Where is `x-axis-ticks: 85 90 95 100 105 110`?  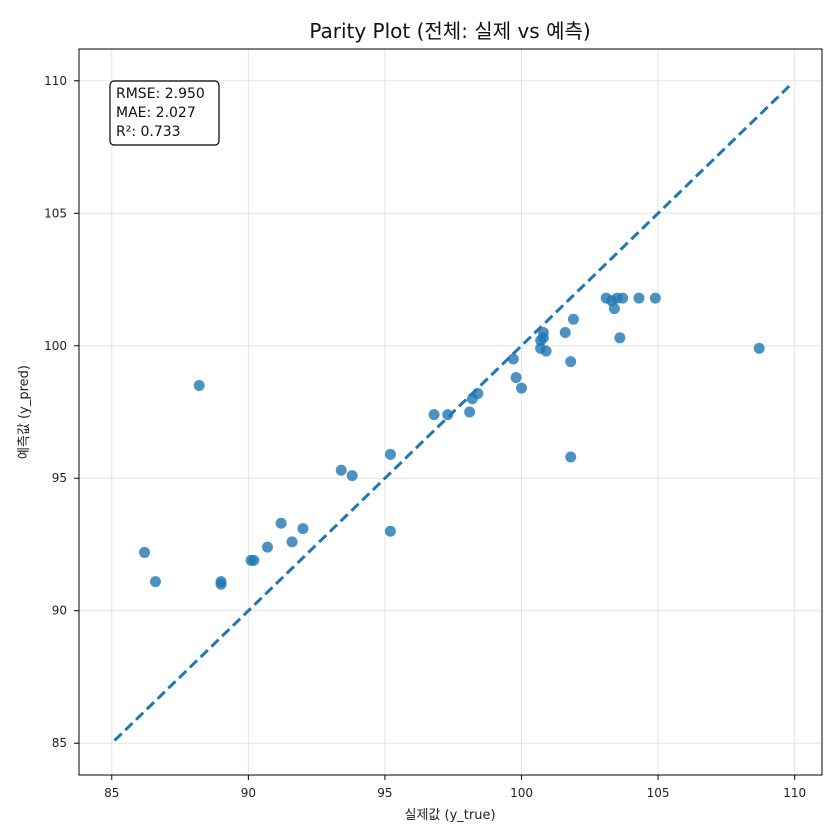 x-axis-ticks: 85 90 95 100 105 110 is located at coordinates (455, 787).